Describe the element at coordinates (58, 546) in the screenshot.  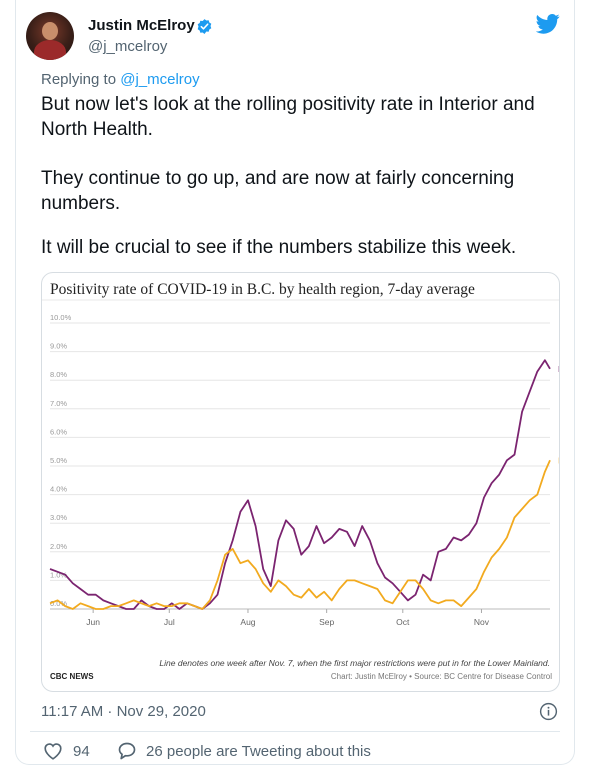
I see `y-tick-label: 2.0%` at that location.